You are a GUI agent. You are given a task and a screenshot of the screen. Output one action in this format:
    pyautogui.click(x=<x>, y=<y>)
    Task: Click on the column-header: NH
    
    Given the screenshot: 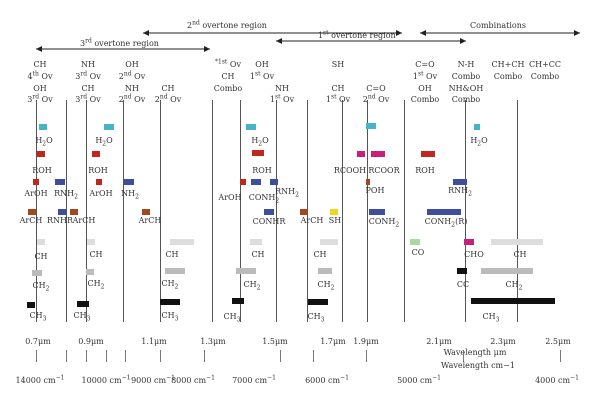 What is the action you would take?
    pyautogui.click(x=282, y=88)
    